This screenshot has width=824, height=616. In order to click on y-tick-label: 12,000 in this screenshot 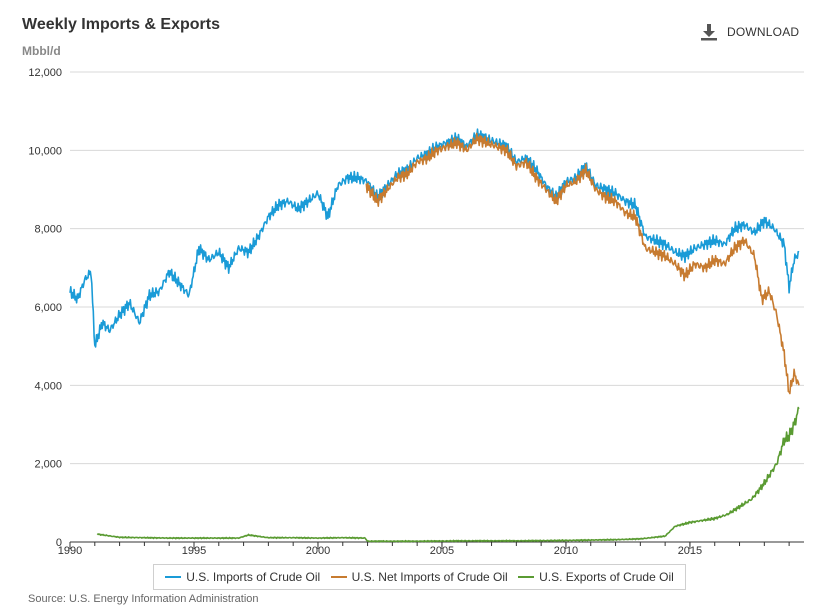, I will do `click(45, 73)`.